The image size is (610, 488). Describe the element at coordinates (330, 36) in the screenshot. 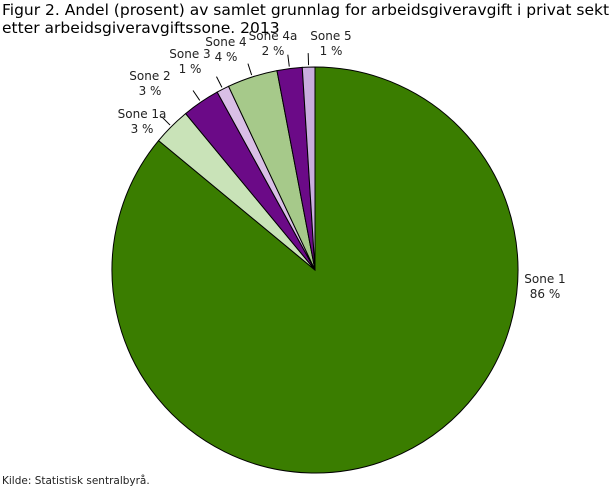

I see `slice-label: Sone 5` at that location.